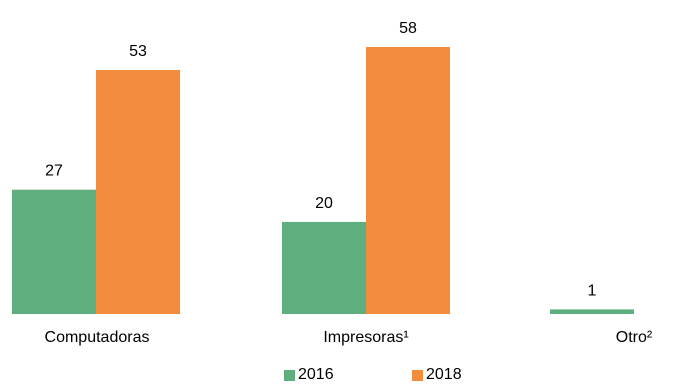  Describe the element at coordinates (408, 28) in the screenshot. I see `data-label-2-series-2: 58` at that location.